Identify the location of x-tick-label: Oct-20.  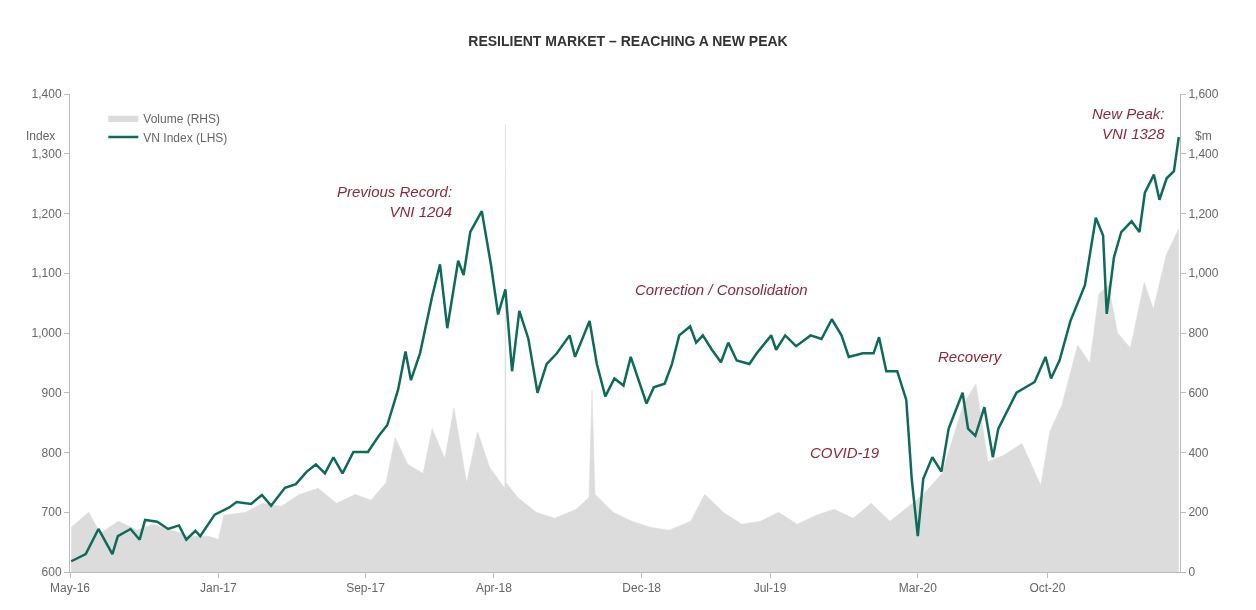
(1047, 588).